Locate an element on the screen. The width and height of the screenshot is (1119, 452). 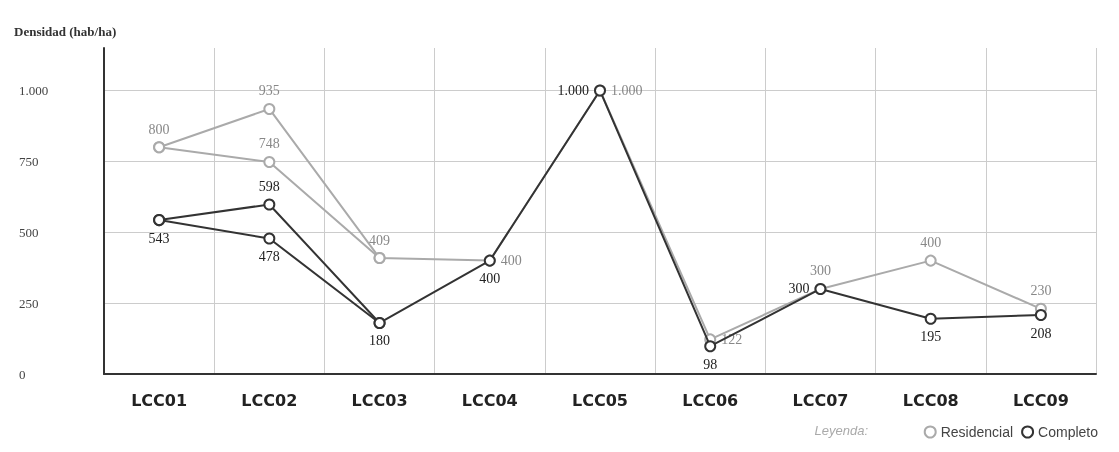
data-label: 800 is located at coordinates (159, 129).